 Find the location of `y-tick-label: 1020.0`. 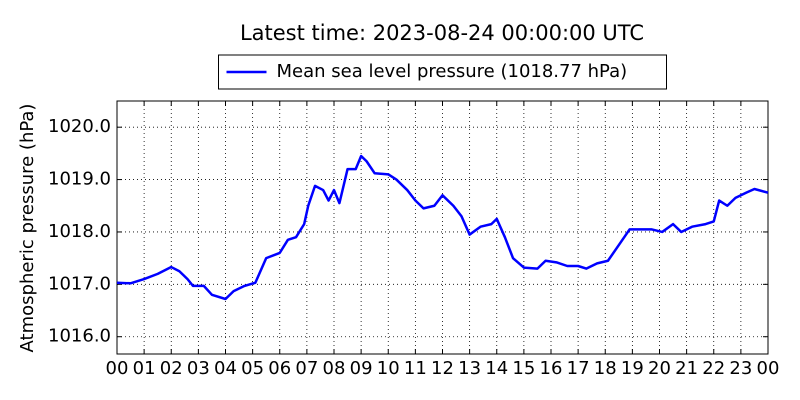

y-tick-label: 1020.0 is located at coordinates (79, 126).